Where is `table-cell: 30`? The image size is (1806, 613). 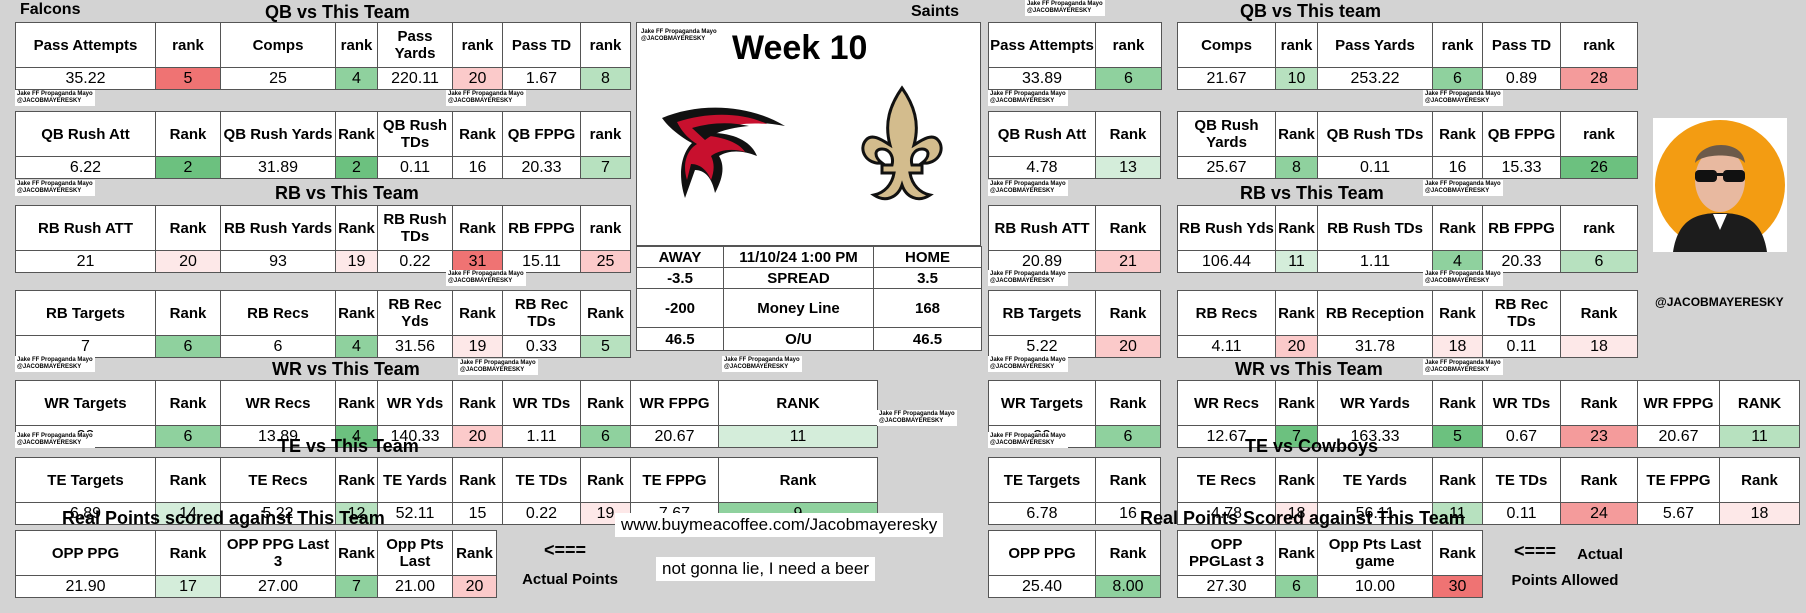 table-cell: 30 is located at coordinates (1457, 586).